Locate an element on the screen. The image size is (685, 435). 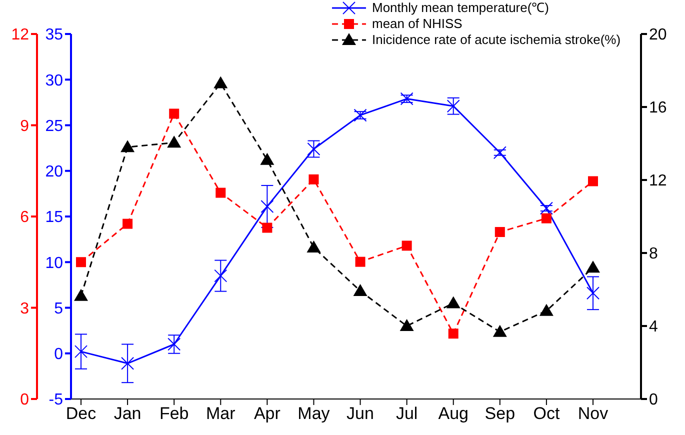
legend-label: Monthly mean temperature(℃) is located at coordinates (461, 8).